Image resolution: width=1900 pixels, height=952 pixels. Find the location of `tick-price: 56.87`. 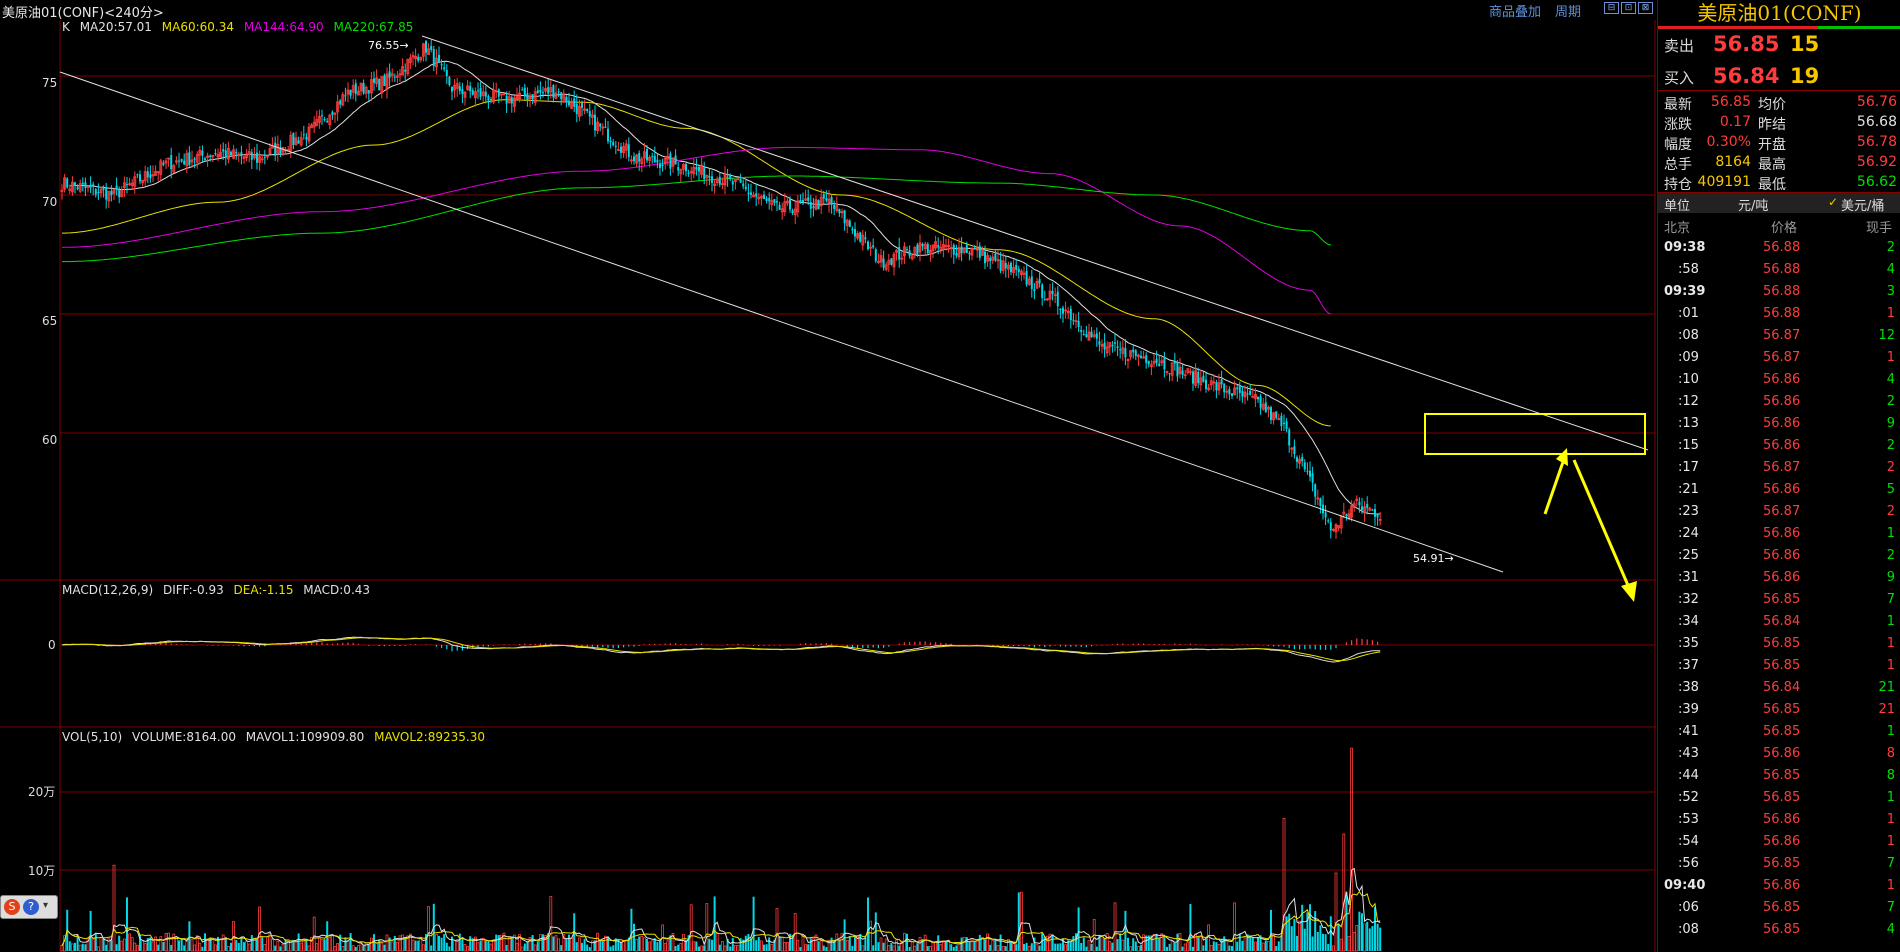

tick-price: 56.87 is located at coordinates (1782, 467).